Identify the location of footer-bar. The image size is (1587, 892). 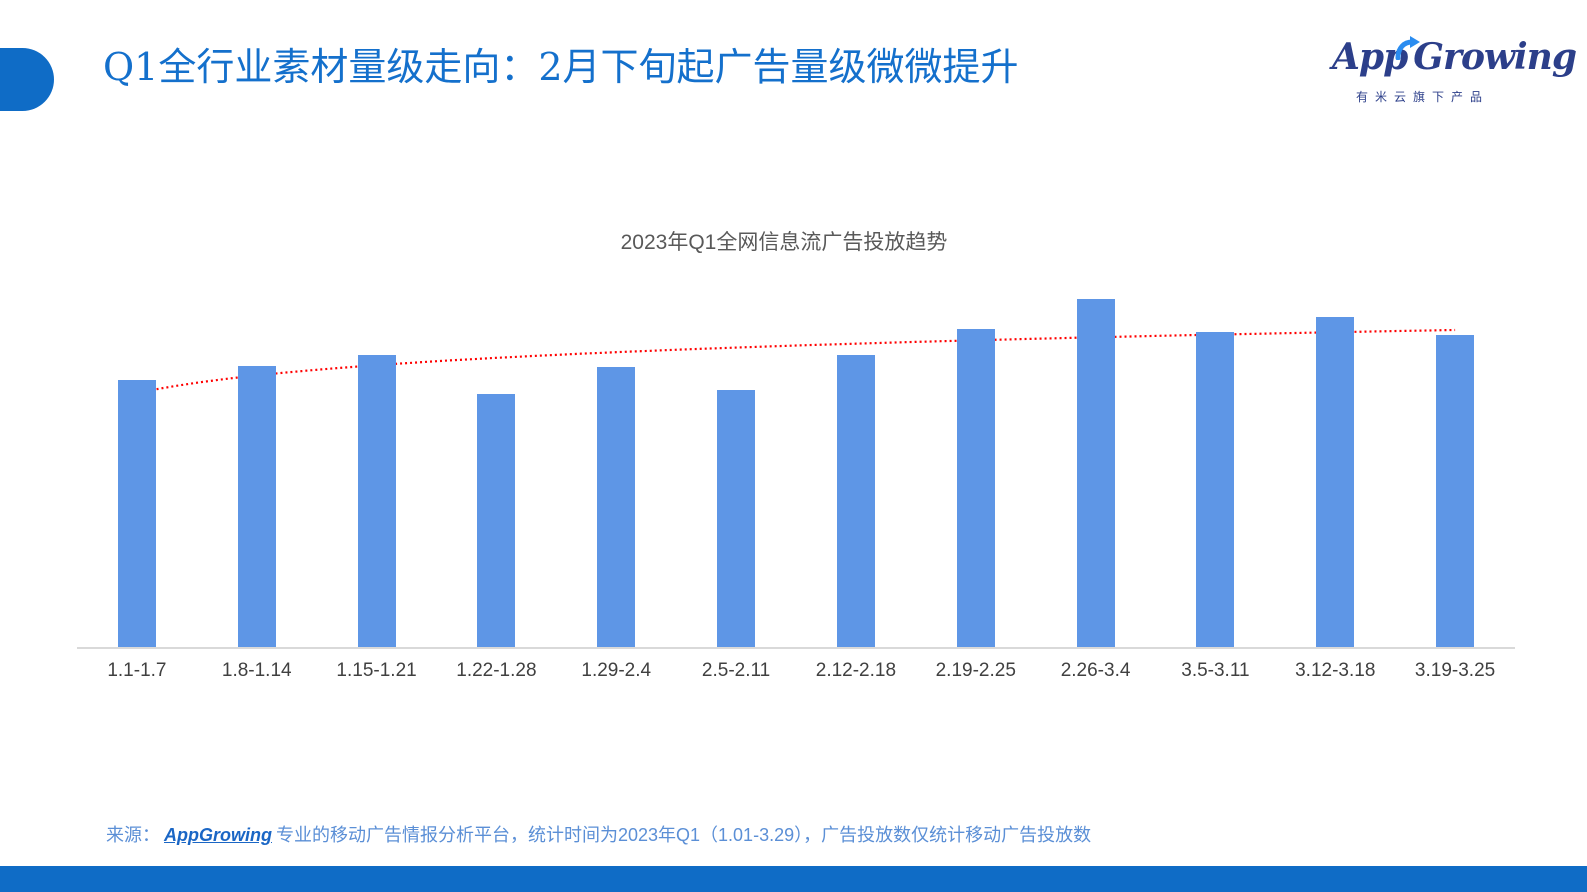
(793, 879).